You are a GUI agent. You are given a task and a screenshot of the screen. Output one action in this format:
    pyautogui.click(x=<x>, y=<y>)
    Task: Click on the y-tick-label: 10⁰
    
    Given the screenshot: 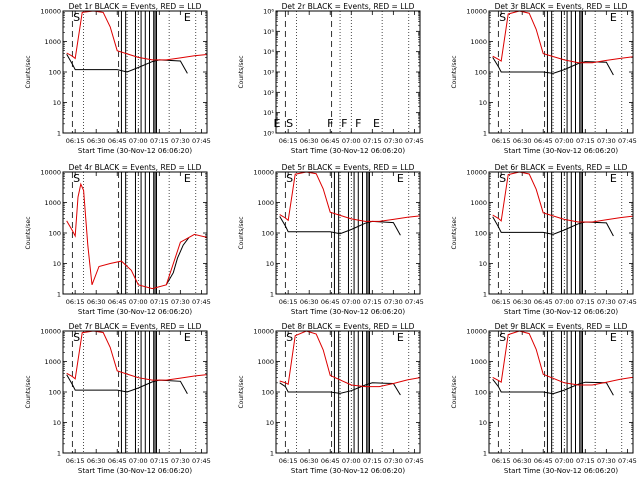 What is the action you would take?
    pyautogui.click(x=268, y=134)
    